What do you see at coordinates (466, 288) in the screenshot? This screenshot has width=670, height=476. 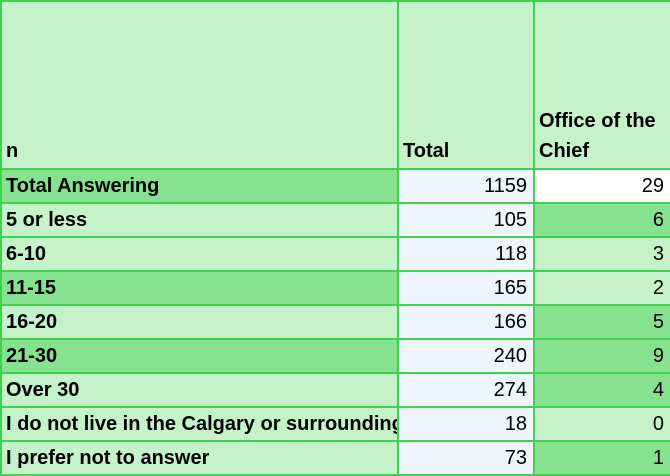 I see `total-cell: 165` at bounding box center [466, 288].